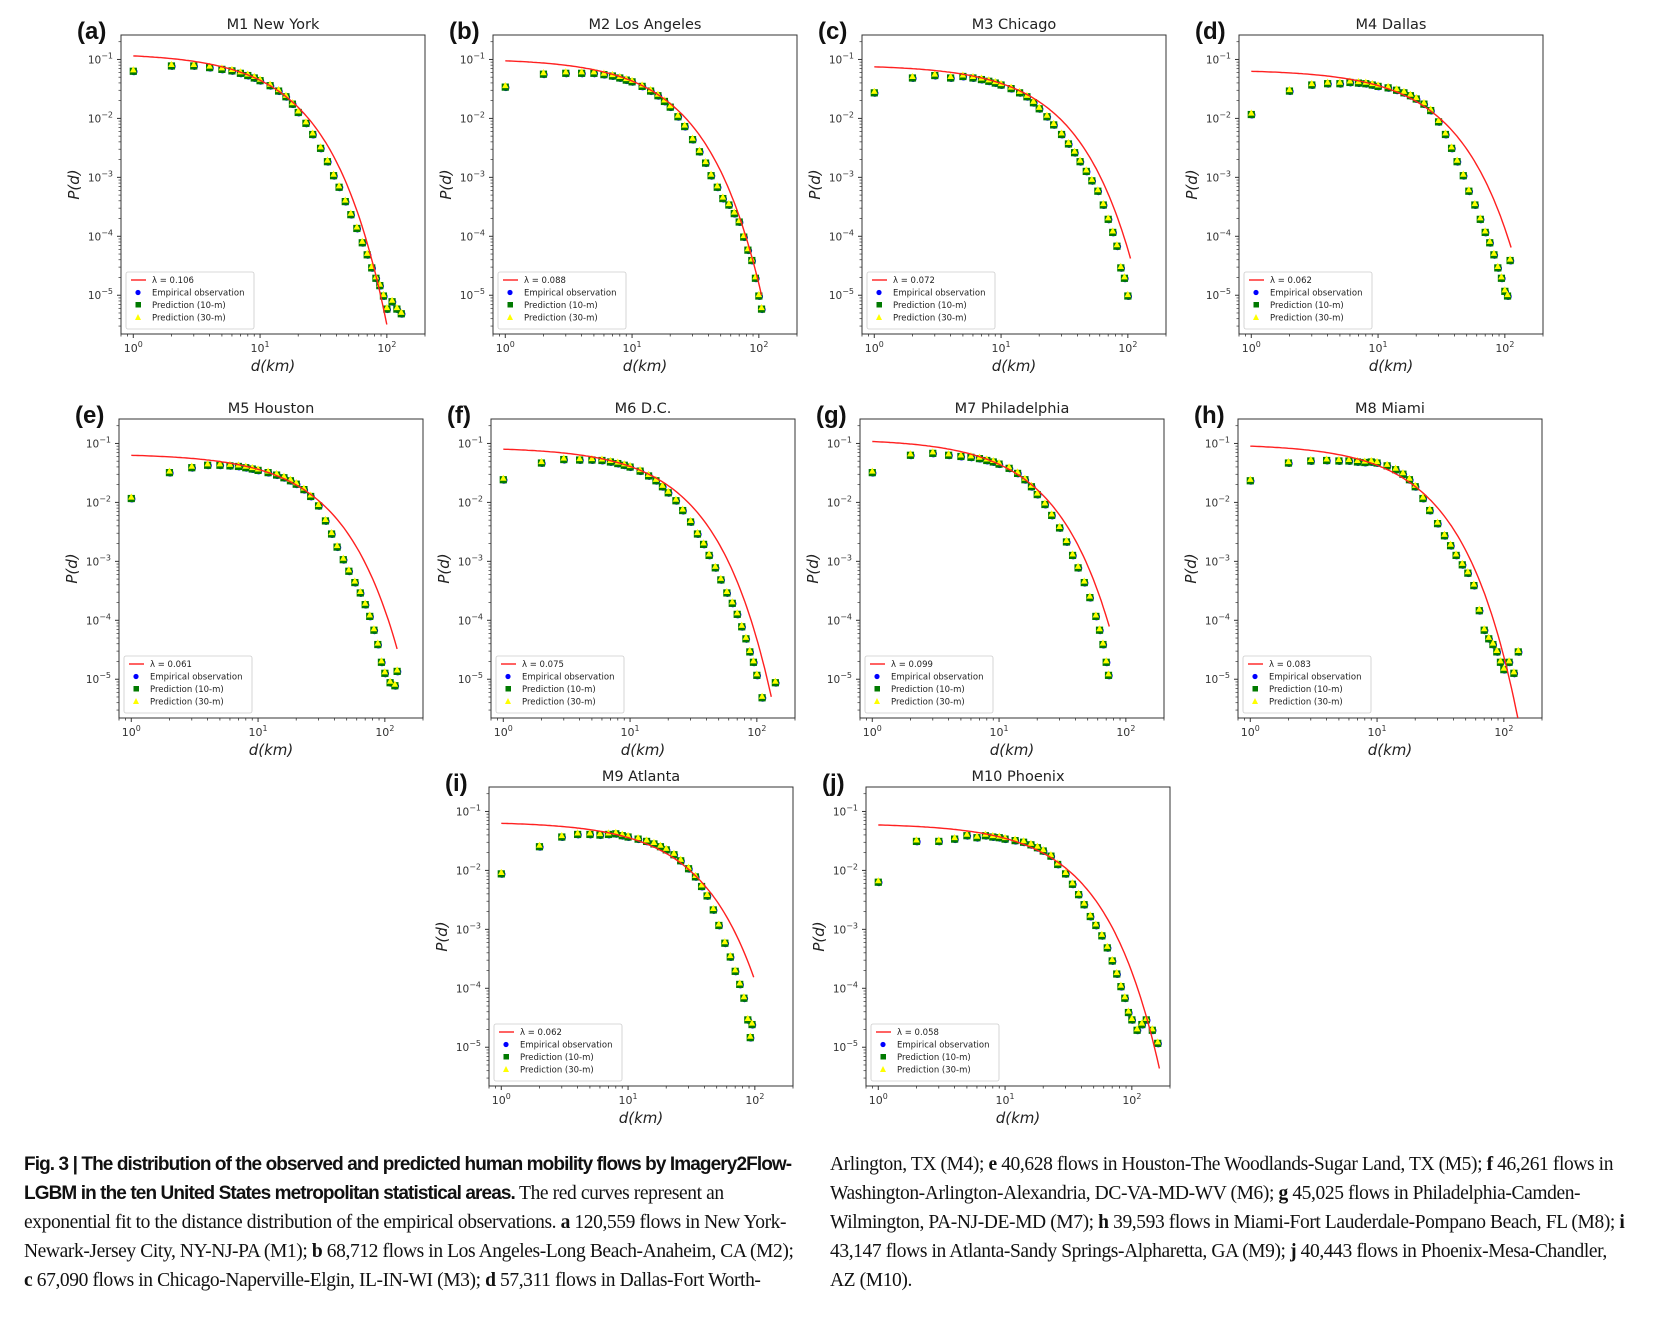 This screenshot has height=1327, width=1660. Describe the element at coordinates (456, 783) in the screenshot. I see `panel-letter: (i)` at that location.